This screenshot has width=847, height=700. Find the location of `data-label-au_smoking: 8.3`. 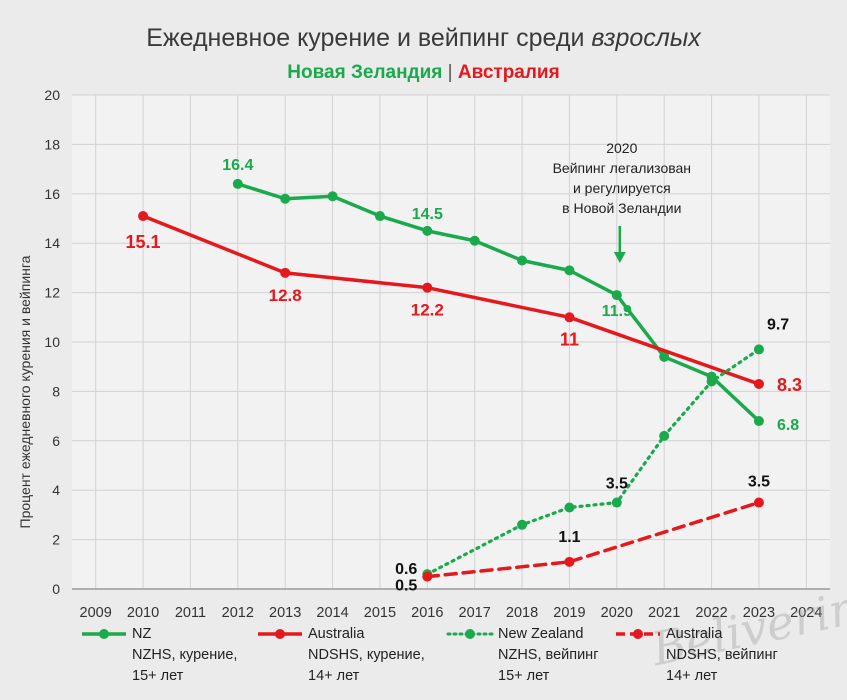

data-label-au_smoking: 8.3 is located at coordinates (789, 385).